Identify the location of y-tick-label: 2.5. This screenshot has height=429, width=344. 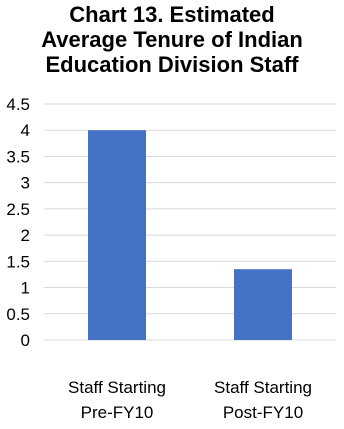
(18, 209).